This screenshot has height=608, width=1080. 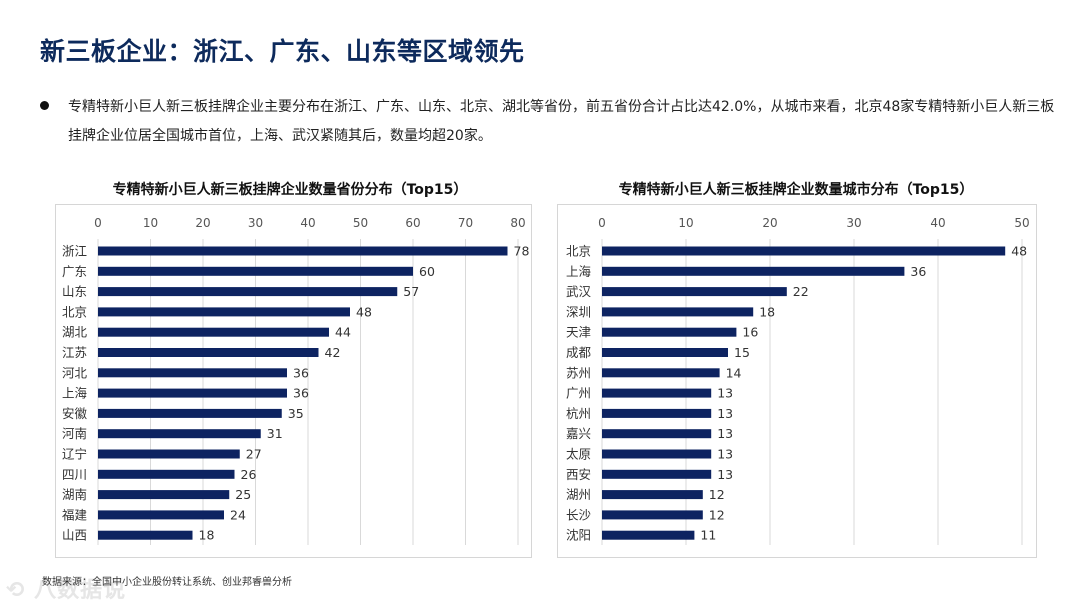 What do you see at coordinates (243, 494) in the screenshot?
I see `value-label: 25` at bounding box center [243, 494].